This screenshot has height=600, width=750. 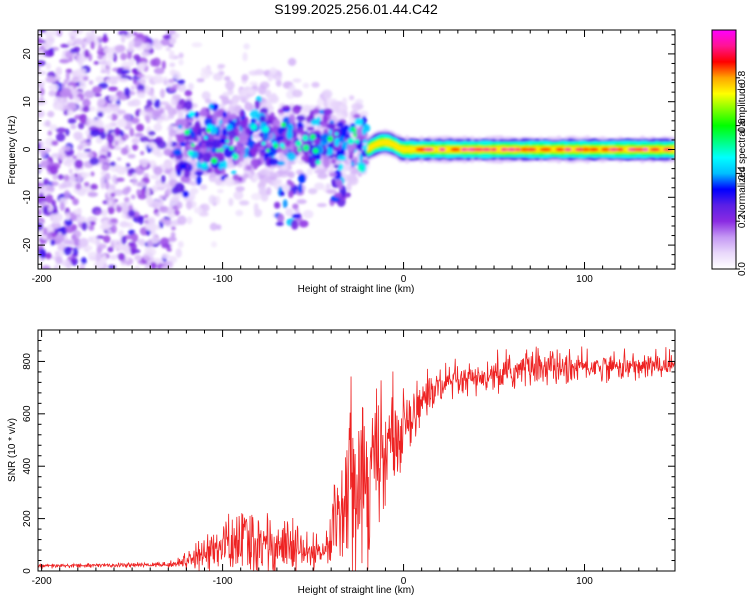 What do you see at coordinates (27, 361) in the screenshot?
I see `y-tick-label: 800` at bounding box center [27, 361].